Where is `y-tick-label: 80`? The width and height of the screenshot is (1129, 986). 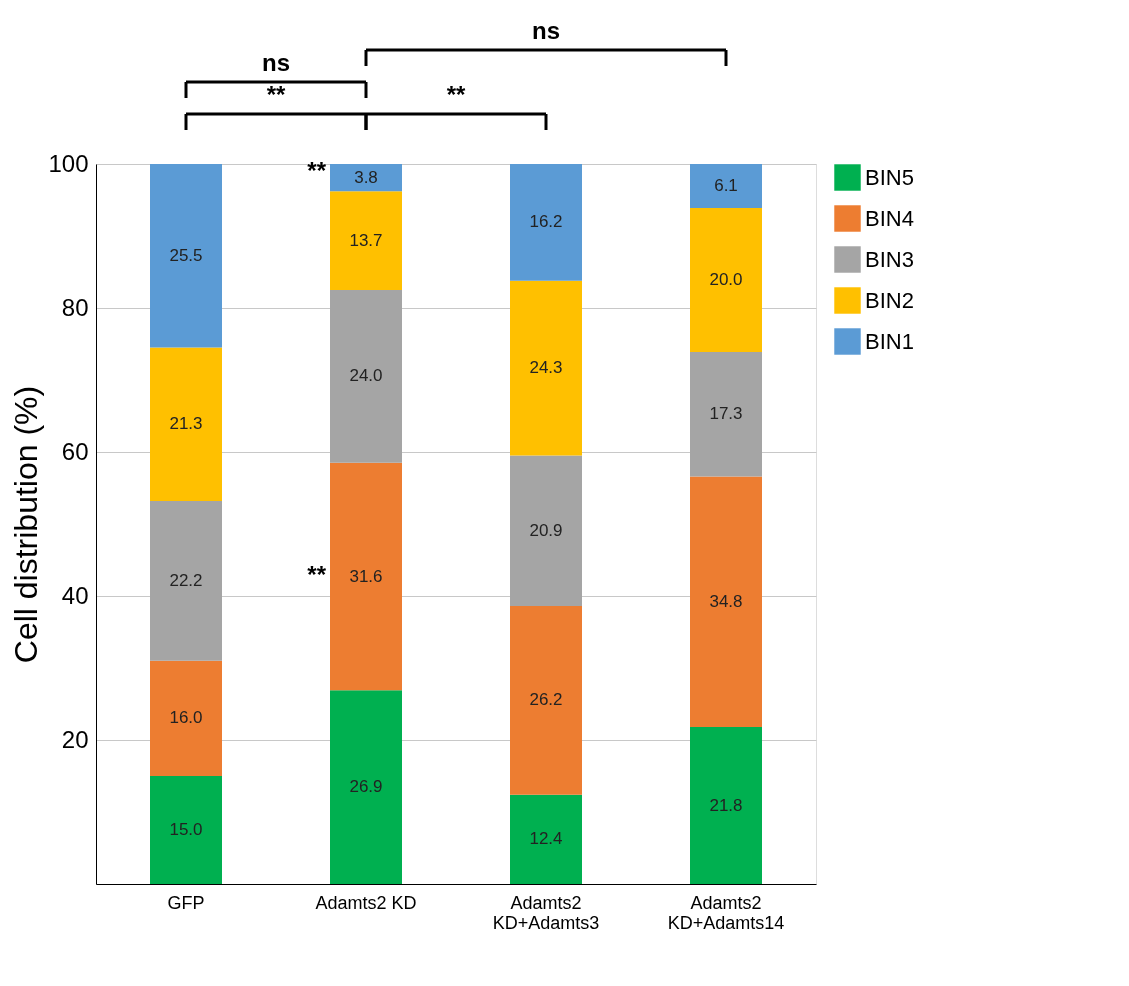 y-tick-label: 80 is located at coordinates (75, 307).